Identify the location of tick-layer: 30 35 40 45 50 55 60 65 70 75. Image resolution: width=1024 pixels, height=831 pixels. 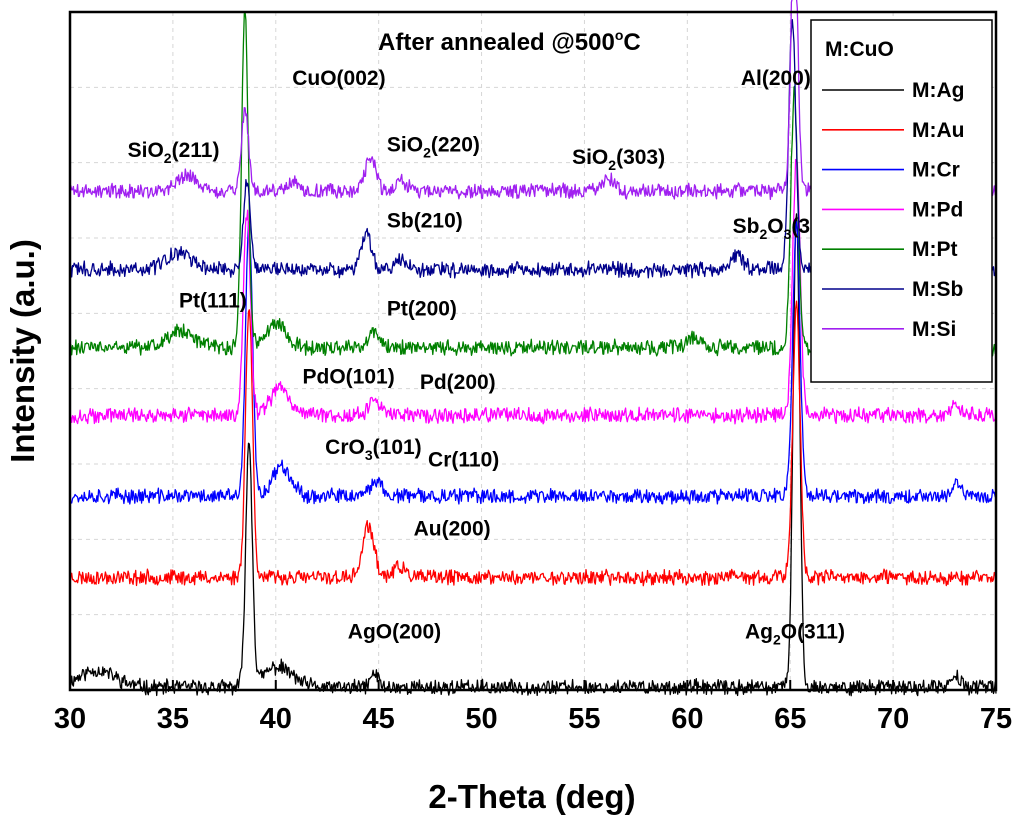
(533, 707).